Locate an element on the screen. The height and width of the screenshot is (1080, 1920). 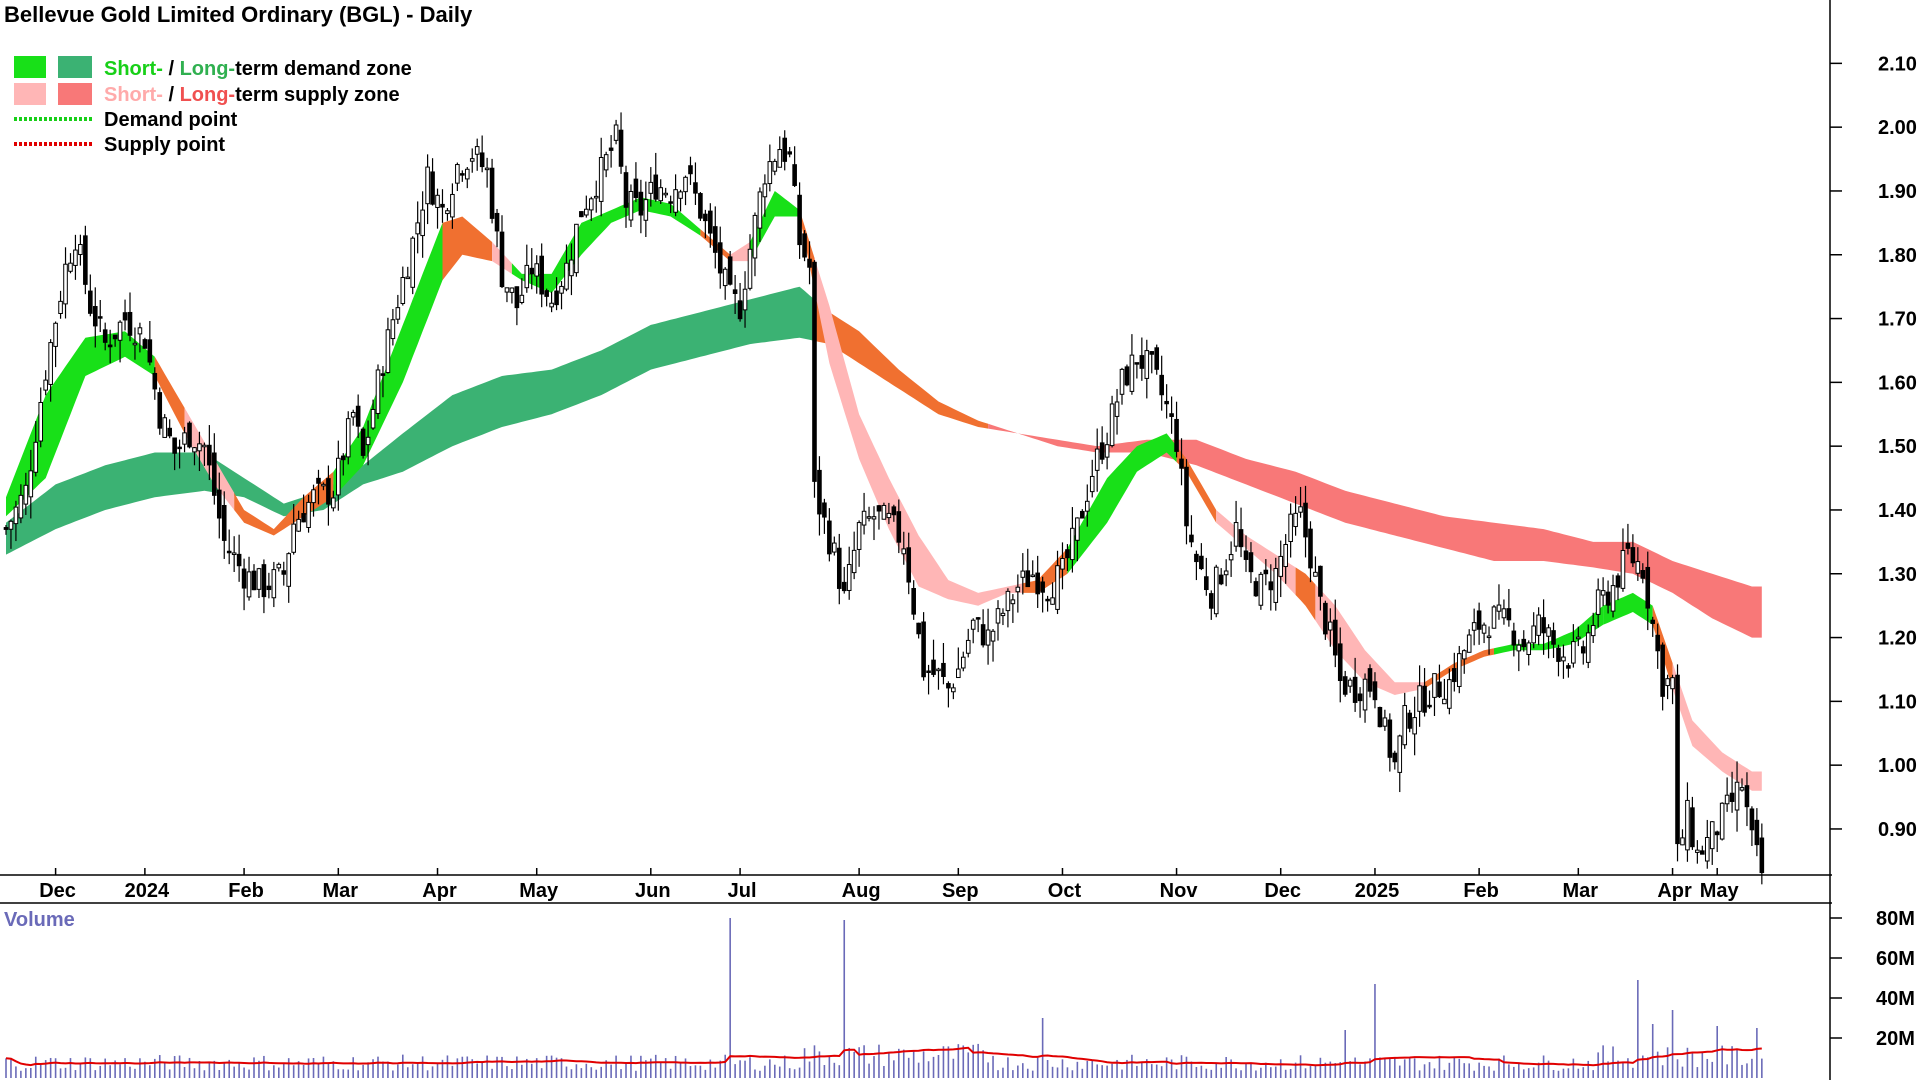
date-tick-label: Sep is located at coordinates (960, 891).